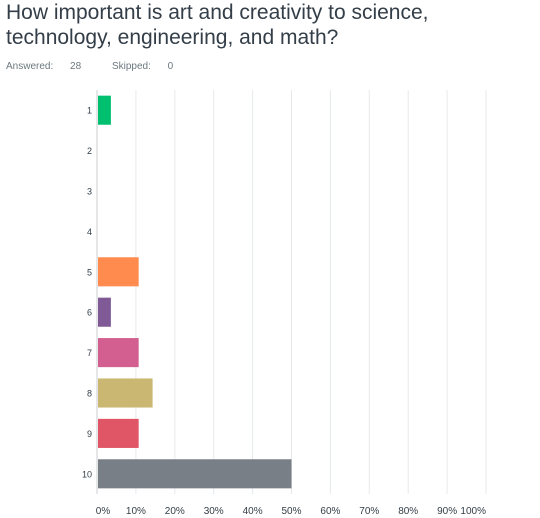  Describe the element at coordinates (87, 474) in the screenshot. I see `y-category-label-10: 10` at that location.